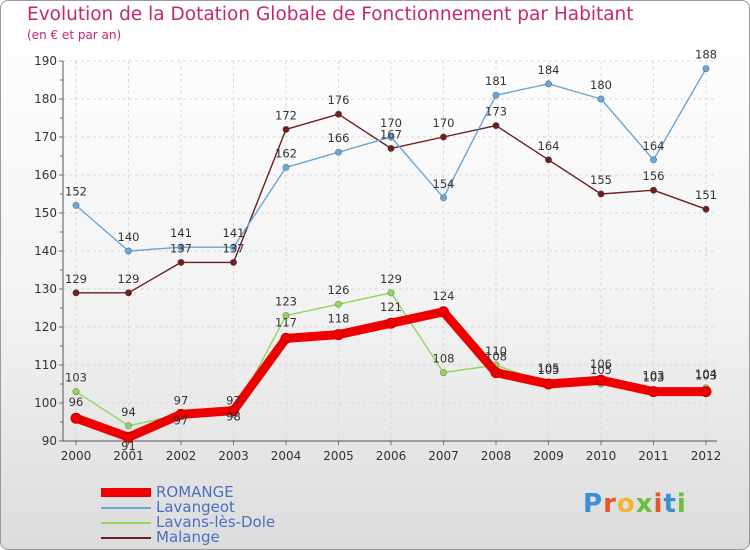 The height and width of the screenshot is (550, 750). Describe the element at coordinates (601, 456) in the screenshot. I see `x-tick-label: 2010` at that location.